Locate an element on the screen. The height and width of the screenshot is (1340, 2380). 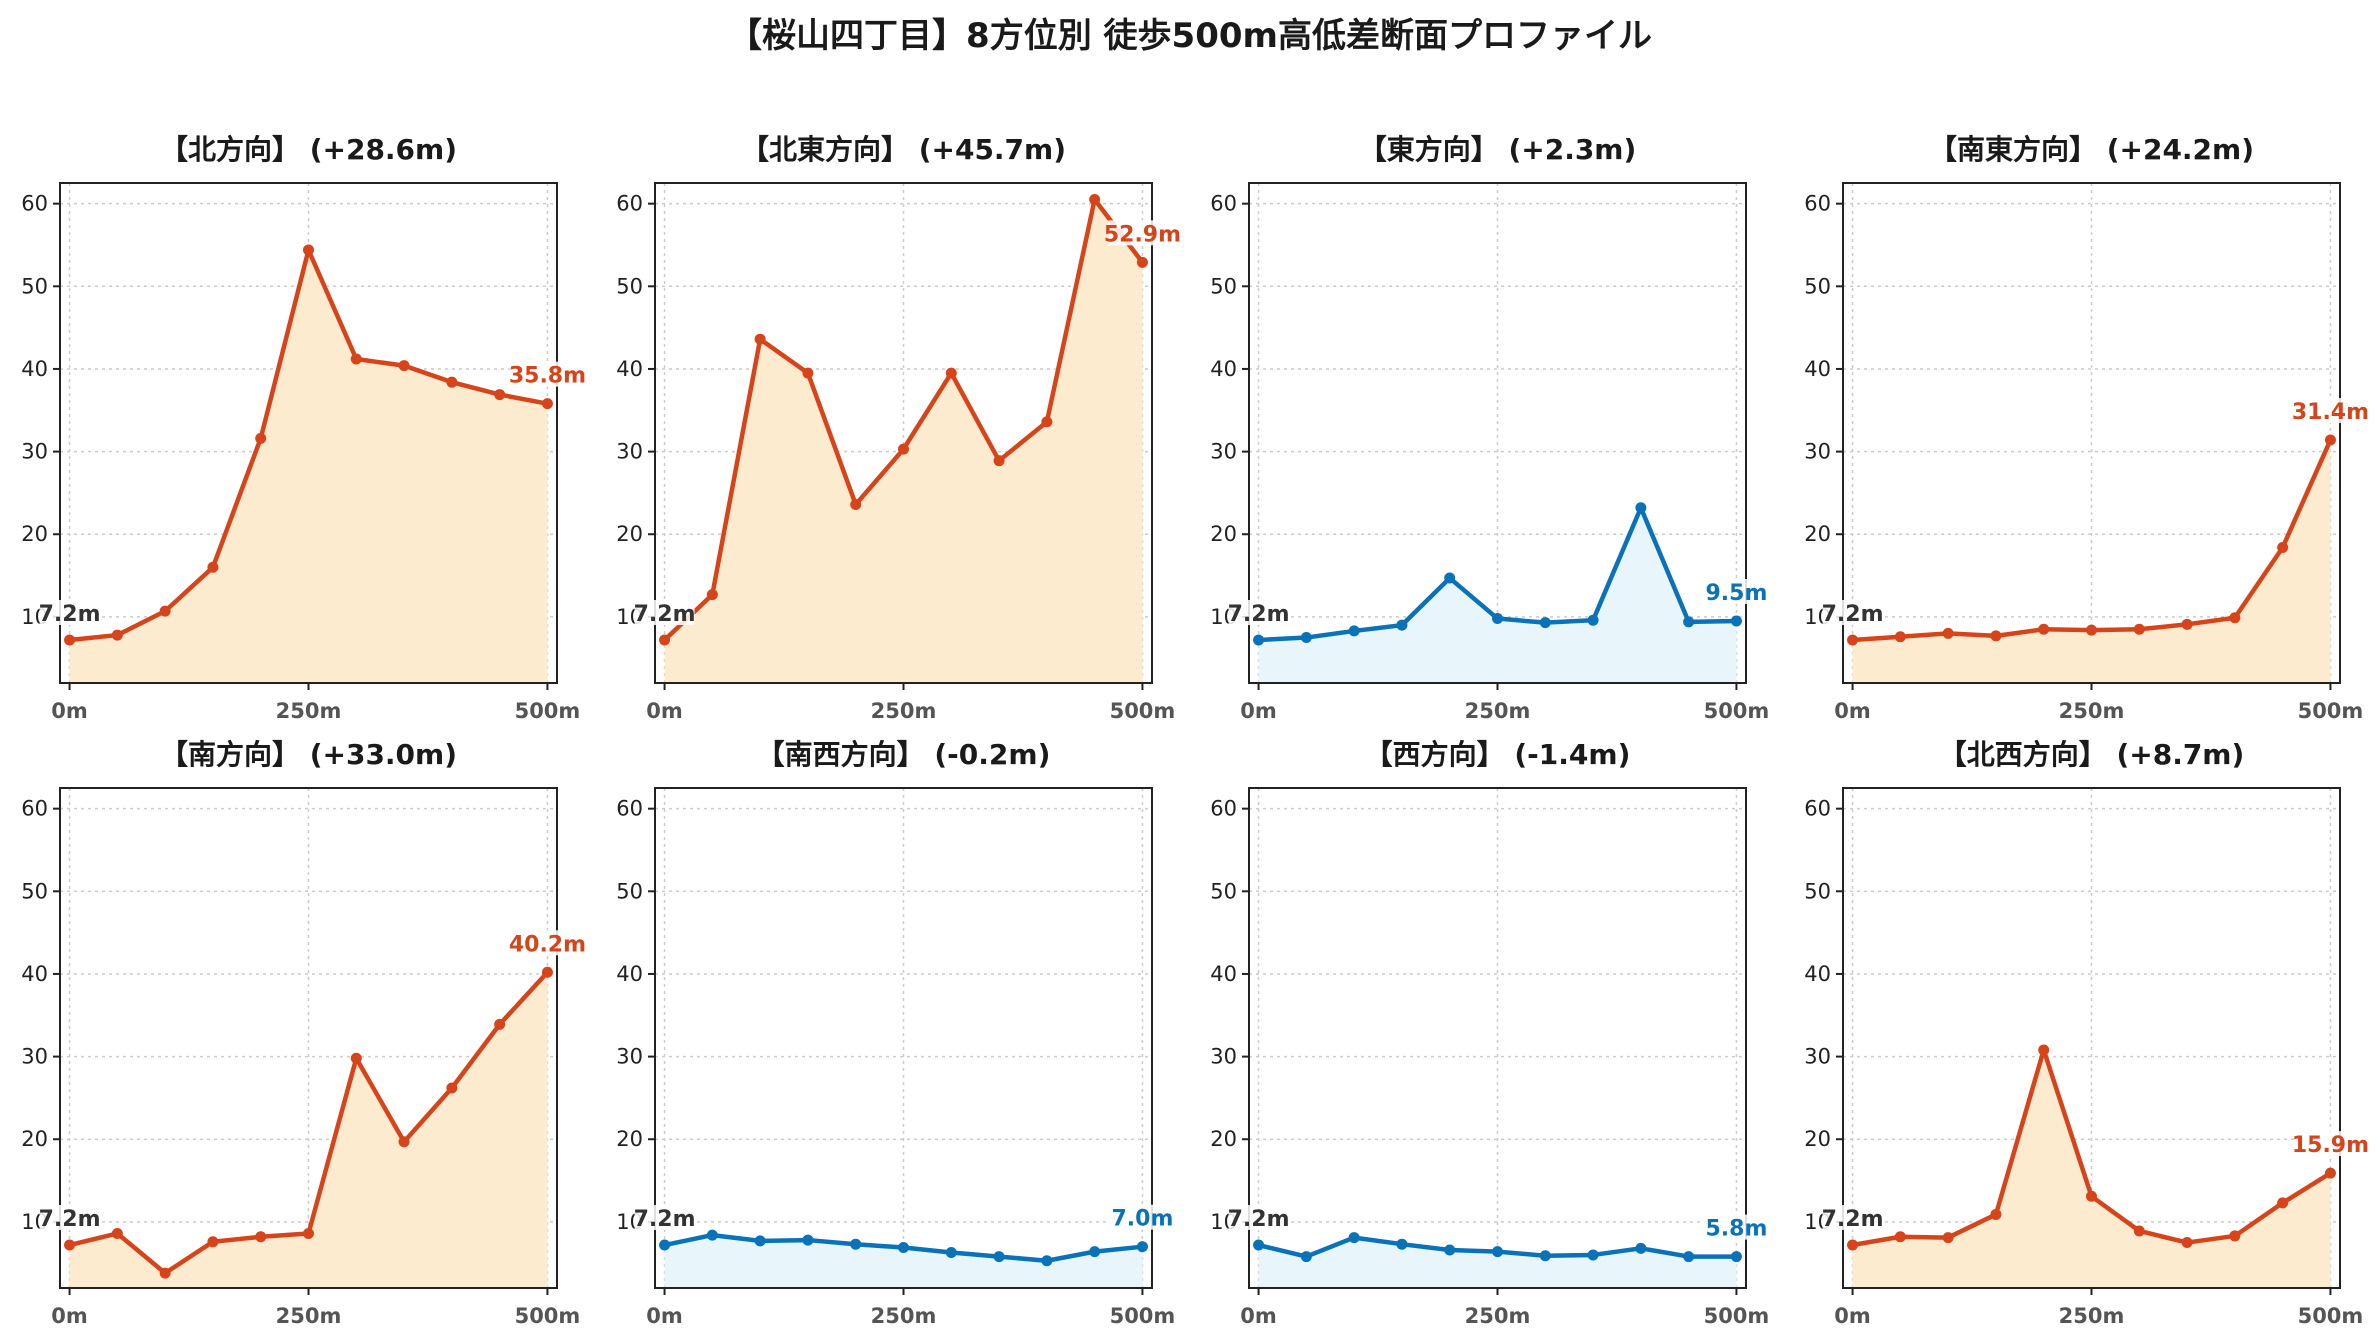
end-value-label: 35.8m is located at coordinates (547, 376).